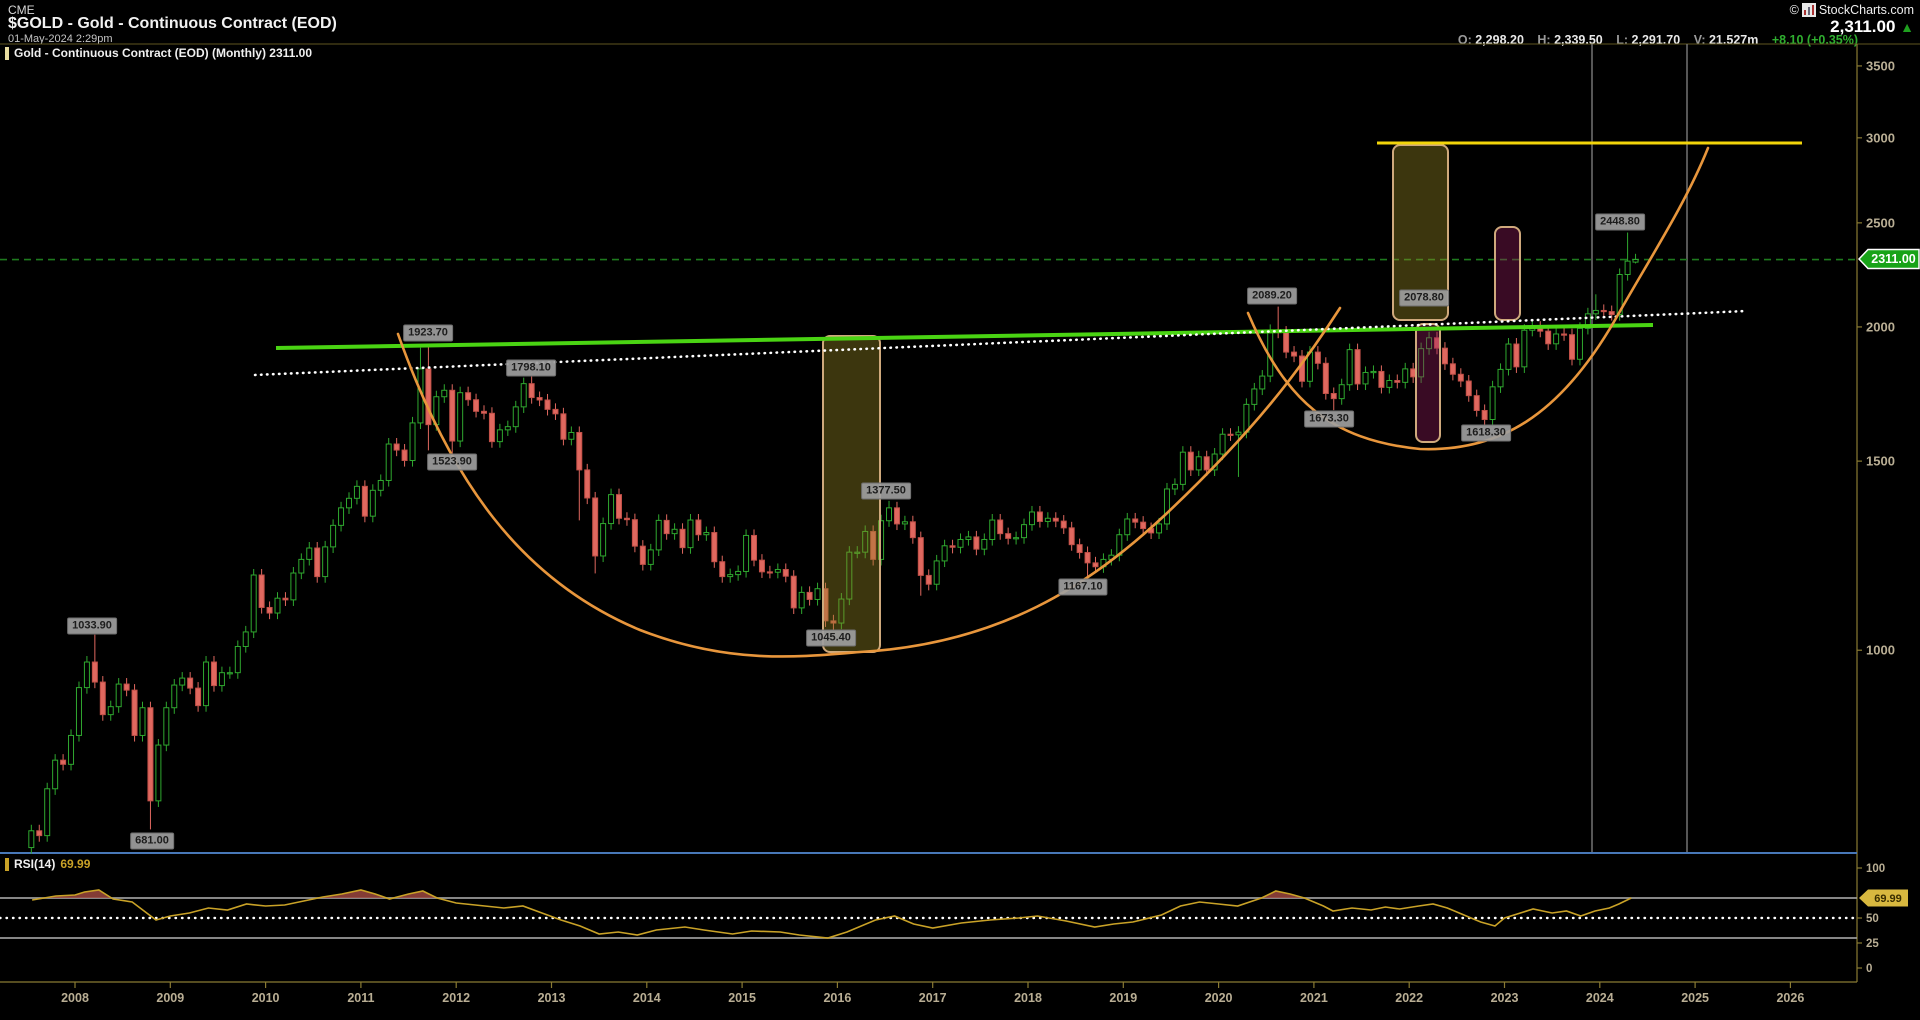 The image size is (1920, 1020). Describe the element at coordinates (851, 494) in the screenshot. I see `measured-move-2016-box` at that location.